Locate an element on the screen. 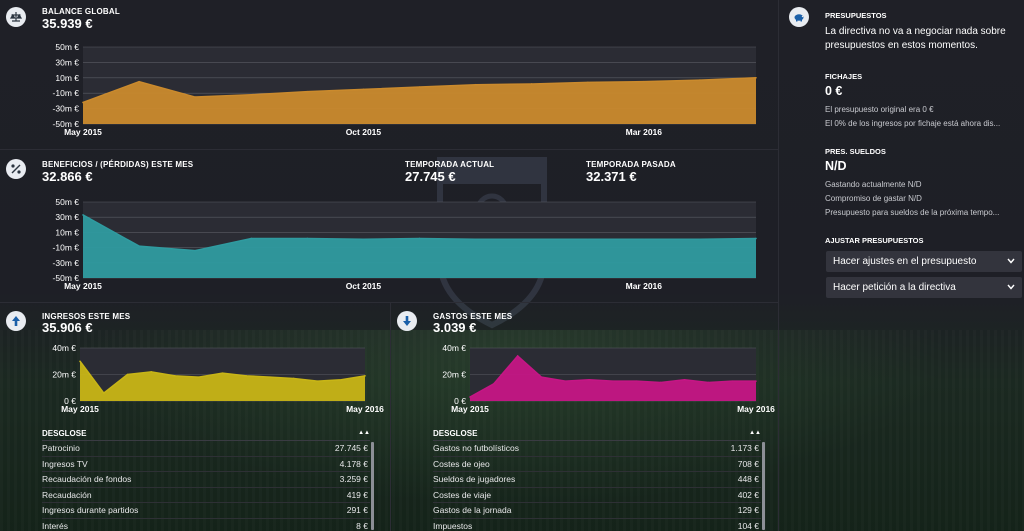 The image size is (1024, 531). row-name: Impuestos is located at coordinates (453, 525).